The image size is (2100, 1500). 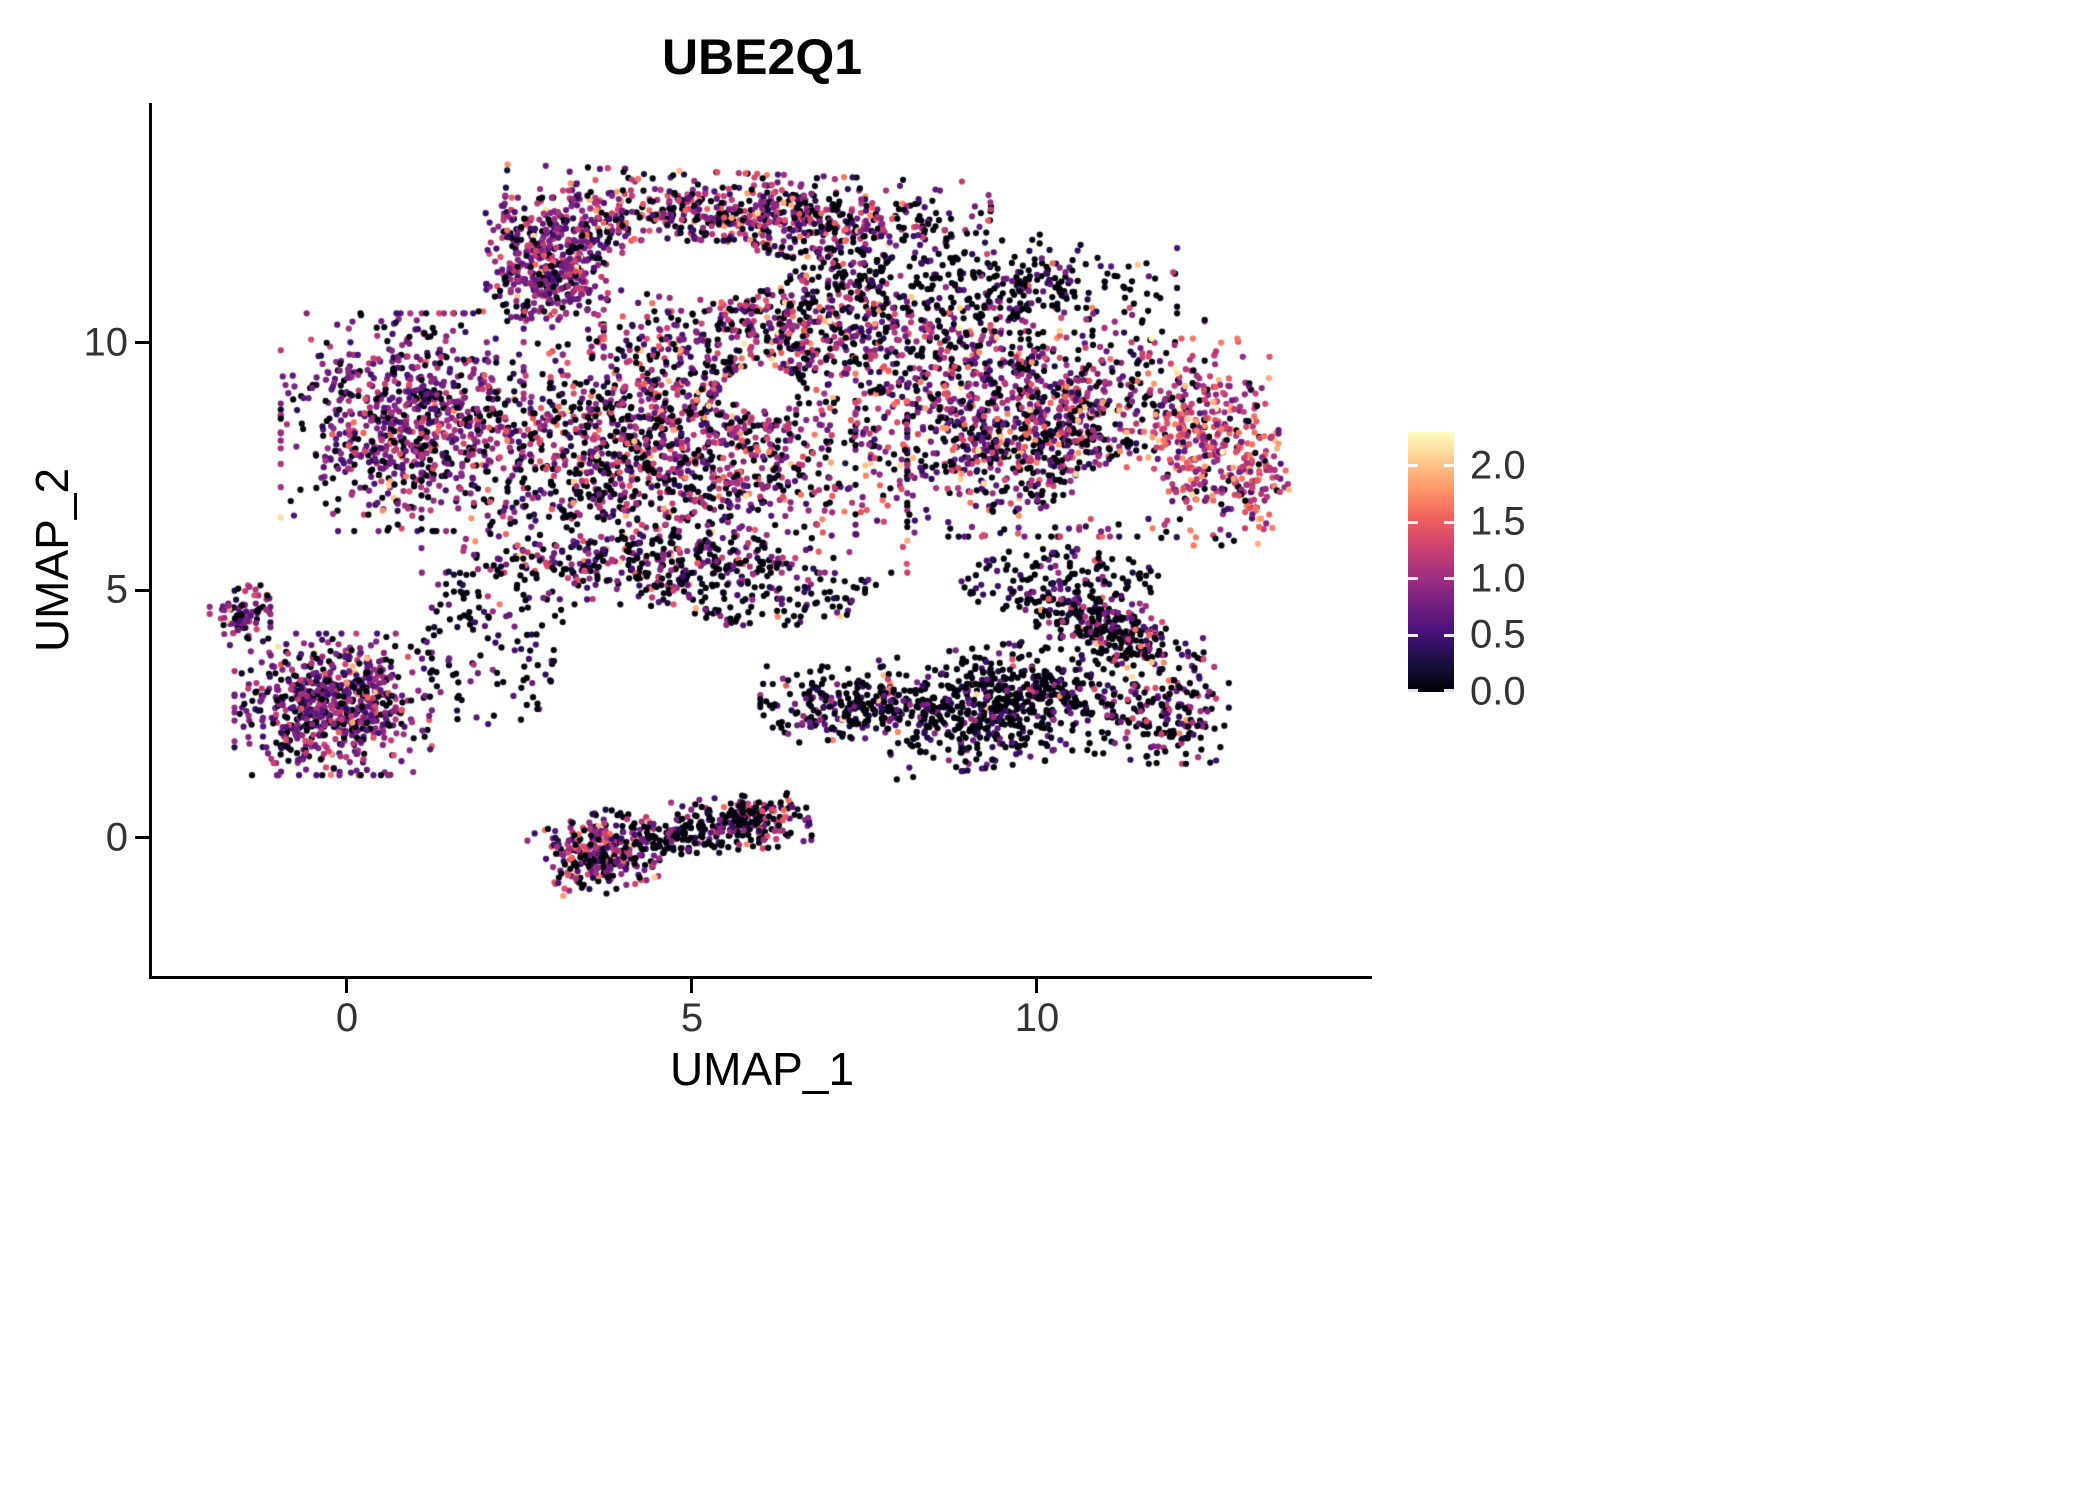 I want to click on plot-title: UBE2Q1, so click(x=762, y=57).